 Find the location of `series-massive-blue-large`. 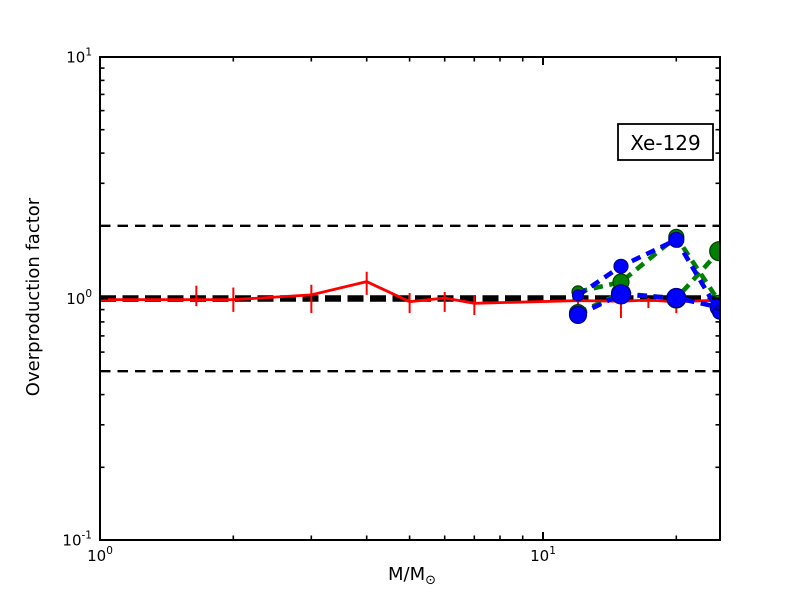

series-massive-blue-large is located at coordinates (644, 304).